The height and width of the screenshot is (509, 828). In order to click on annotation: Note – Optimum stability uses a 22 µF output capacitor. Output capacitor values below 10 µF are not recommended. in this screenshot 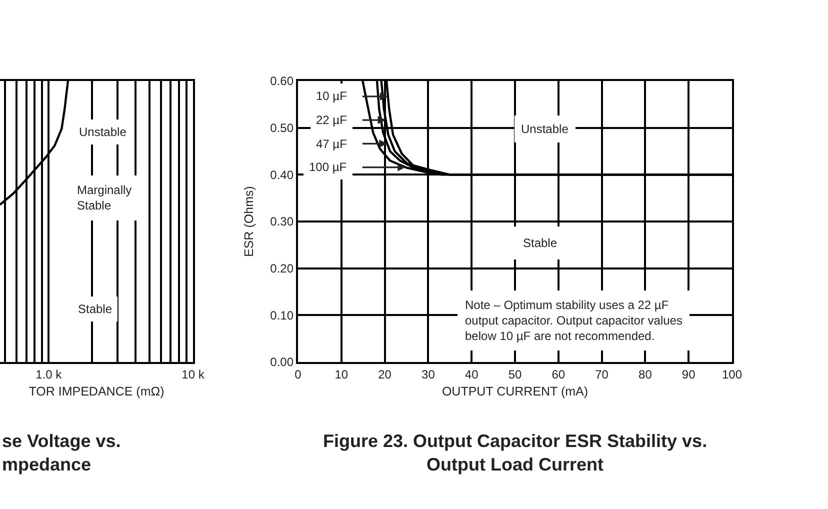, I will do `click(573, 321)`.